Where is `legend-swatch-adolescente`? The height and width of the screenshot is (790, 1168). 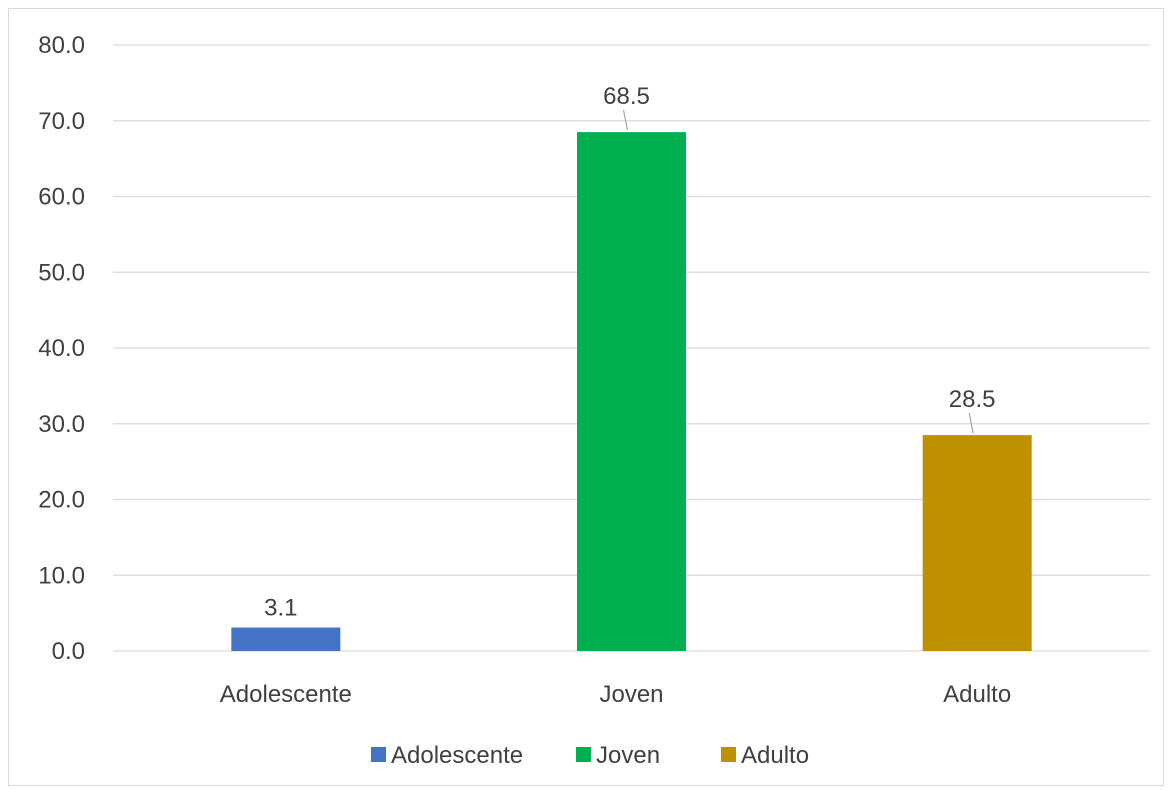 legend-swatch-adolescente is located at coordinates (378, 754).